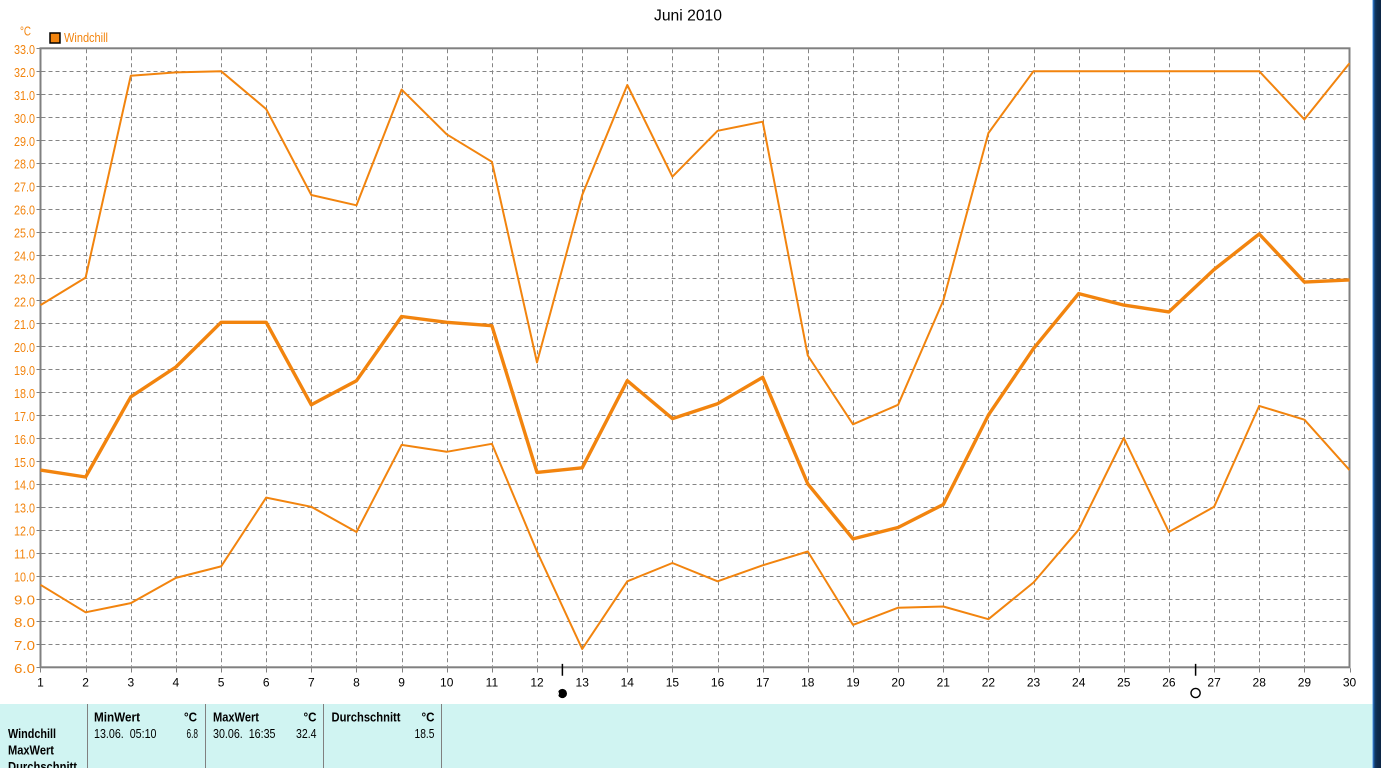 This screenshot has height=768, width=1381. What do you see at coordinates (24, 554) in the screenshot?
I see `svg-text: 11.0` at bounding box center [24, 554].